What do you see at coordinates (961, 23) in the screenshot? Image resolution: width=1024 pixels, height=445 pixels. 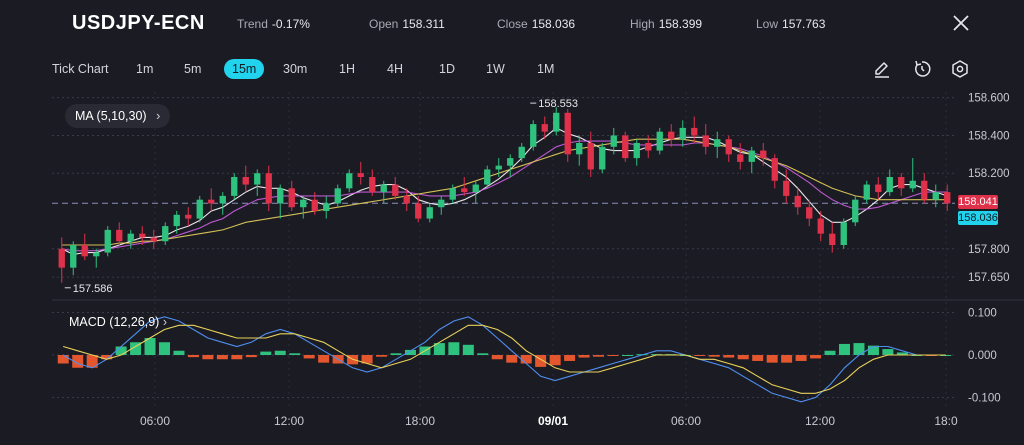 I see `close-icon` at bounding box center [961, 23].